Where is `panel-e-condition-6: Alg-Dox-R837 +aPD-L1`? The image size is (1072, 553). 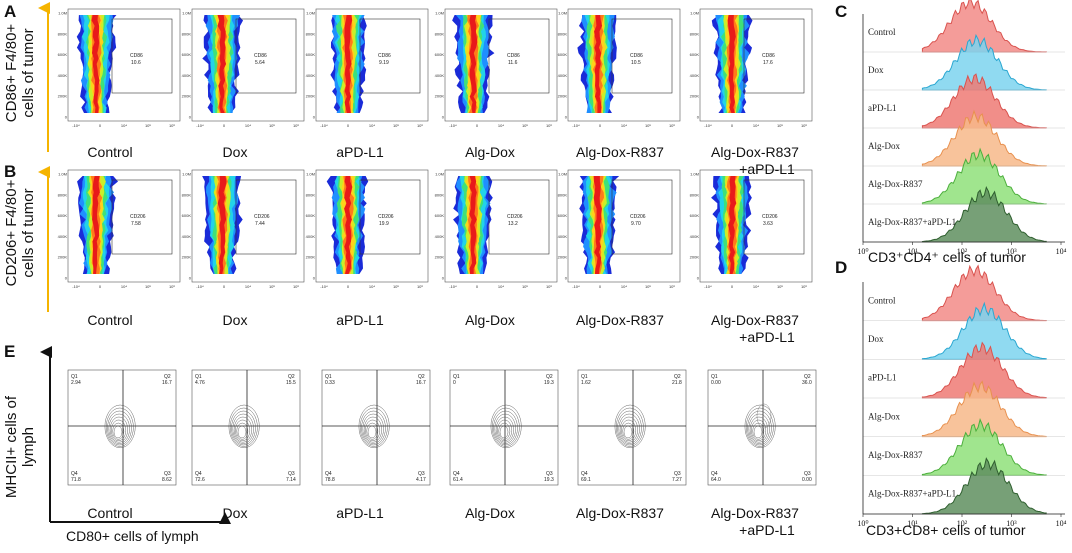 panel-e-condition-6: Alg-Dox-R837 +aPD-L1 is located at coordinates (755, 521).